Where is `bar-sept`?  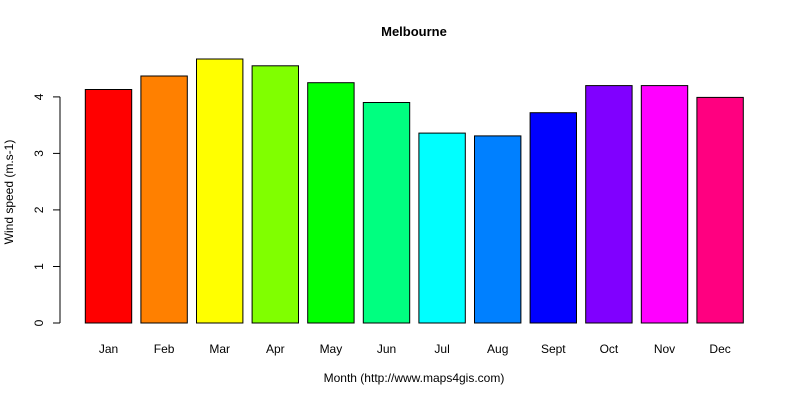
bar-sept is located at coordinates (553, 218).